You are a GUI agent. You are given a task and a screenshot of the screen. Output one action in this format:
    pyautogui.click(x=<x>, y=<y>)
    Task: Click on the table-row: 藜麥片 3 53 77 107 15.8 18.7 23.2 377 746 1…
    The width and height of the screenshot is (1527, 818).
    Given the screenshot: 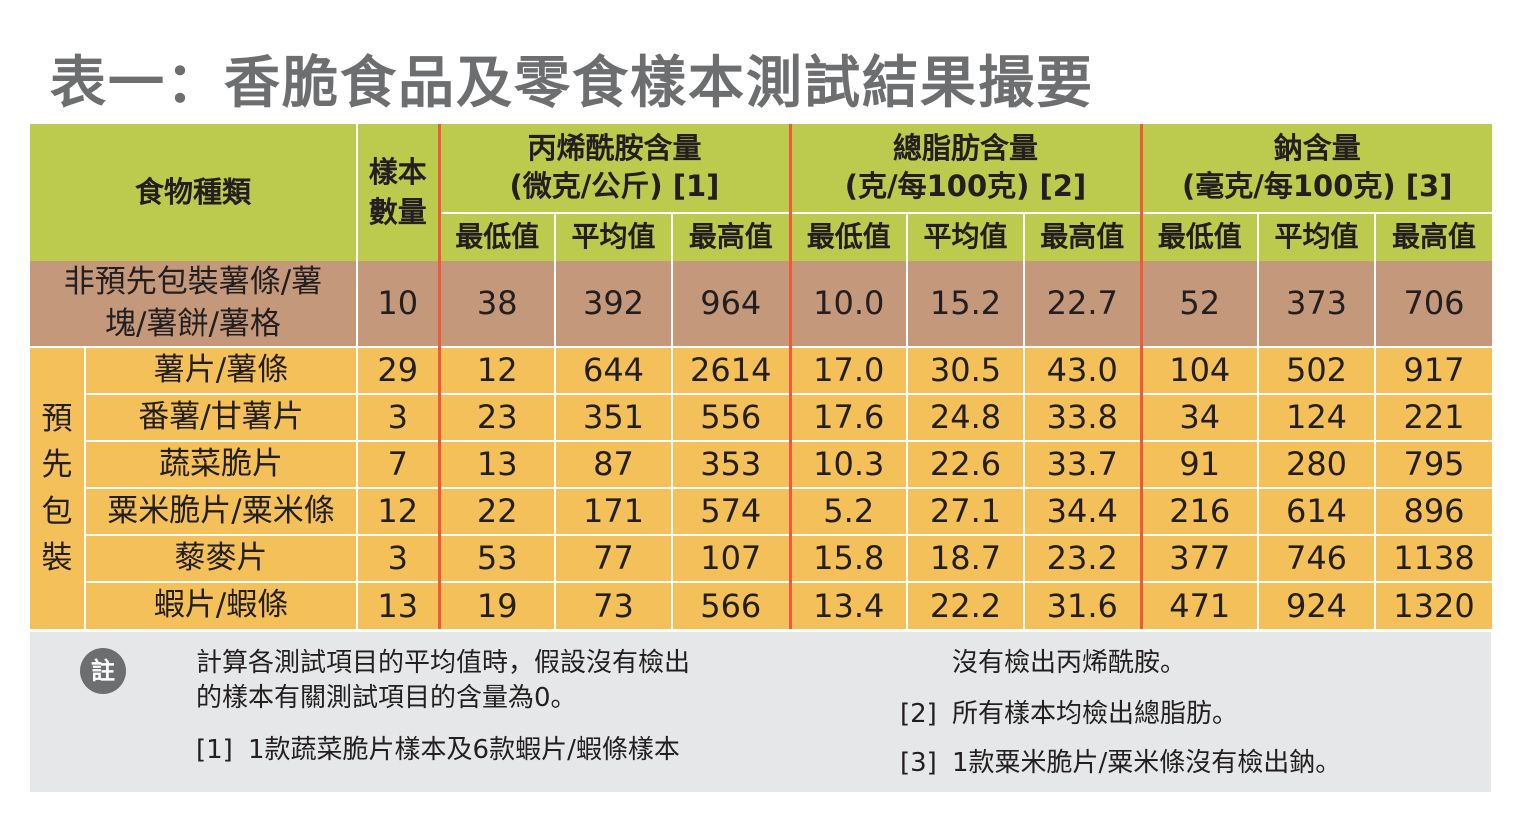 What is the action you would take?
    pyautogui.click(x=761, y=558)
    